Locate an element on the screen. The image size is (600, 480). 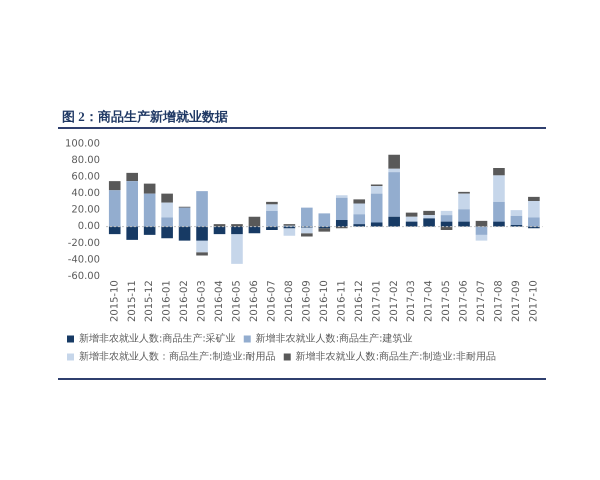
y-tick-label: -40.00 is located at coordinates (84, 260).